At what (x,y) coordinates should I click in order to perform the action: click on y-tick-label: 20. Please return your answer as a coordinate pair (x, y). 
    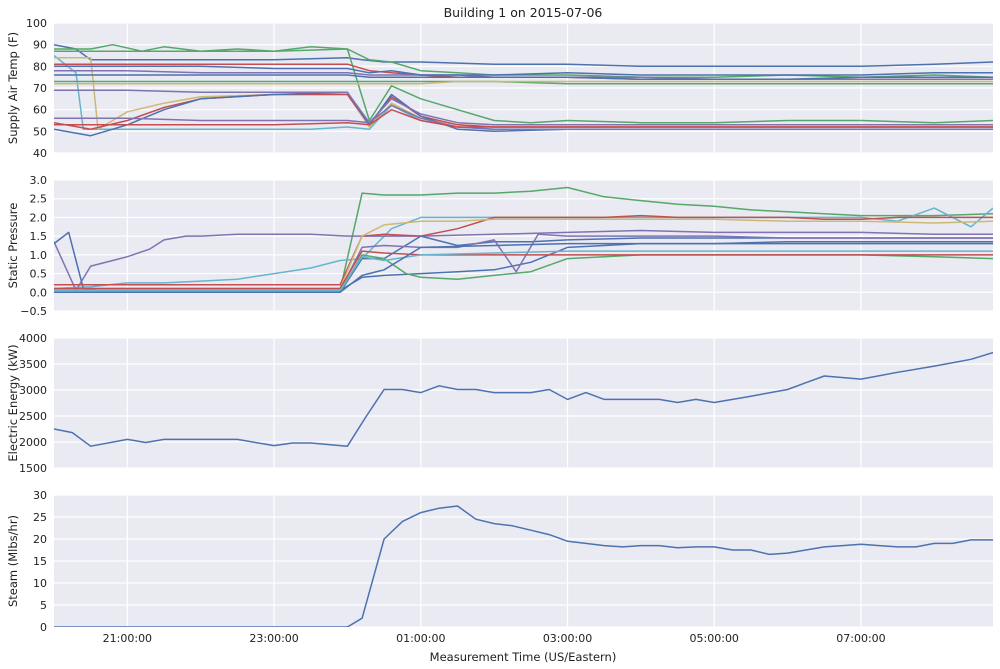
    Looking at the image, I should click on (40, 539).